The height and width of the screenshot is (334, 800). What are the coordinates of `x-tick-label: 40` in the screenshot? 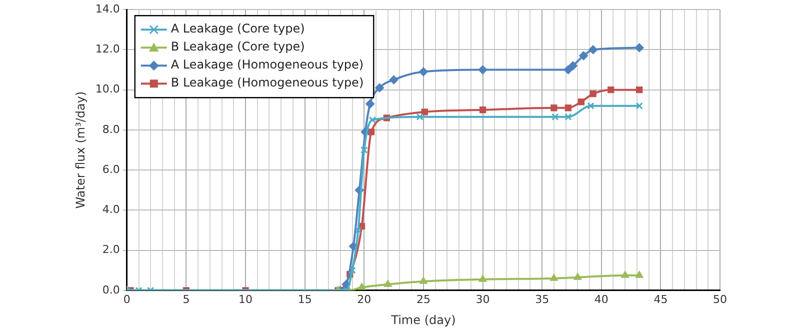 It's located at (601, 299).